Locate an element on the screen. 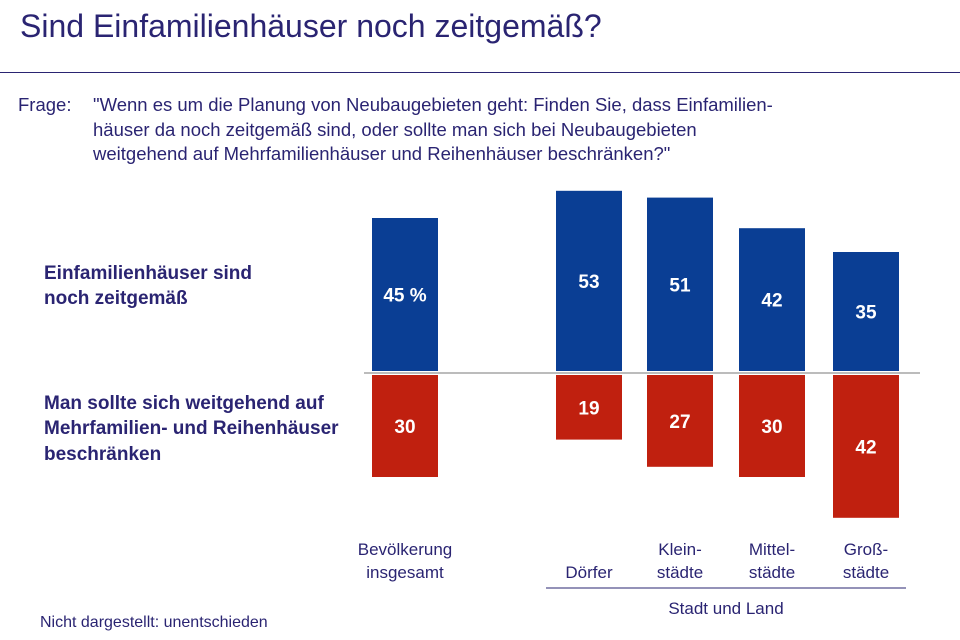  data-label-restrict: 42 is located at coordinates (865, 447).